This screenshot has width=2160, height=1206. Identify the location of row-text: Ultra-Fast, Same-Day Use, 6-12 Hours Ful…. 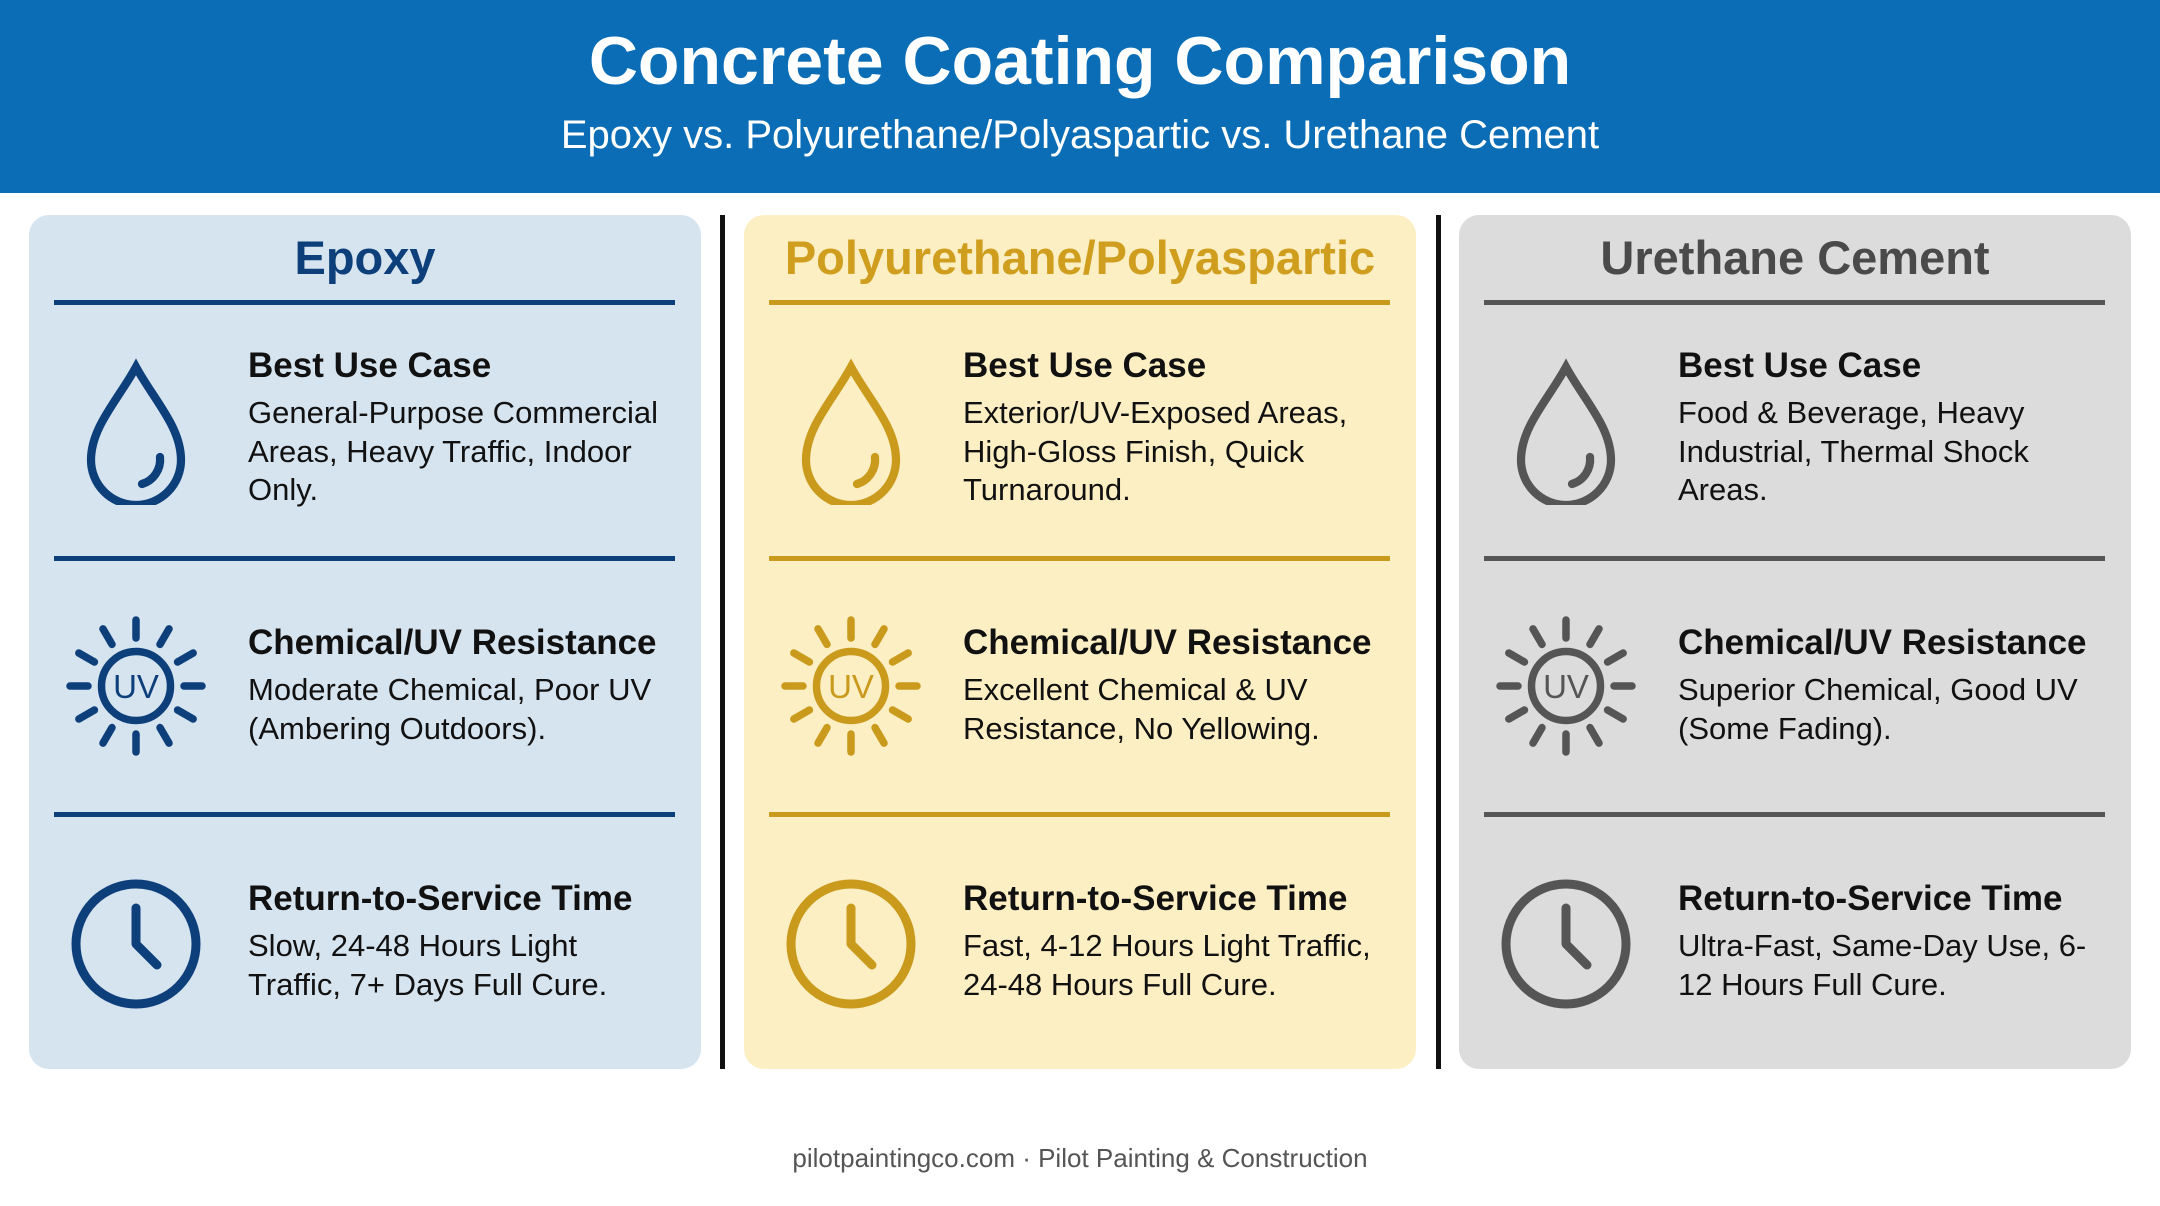
(1882, 965).